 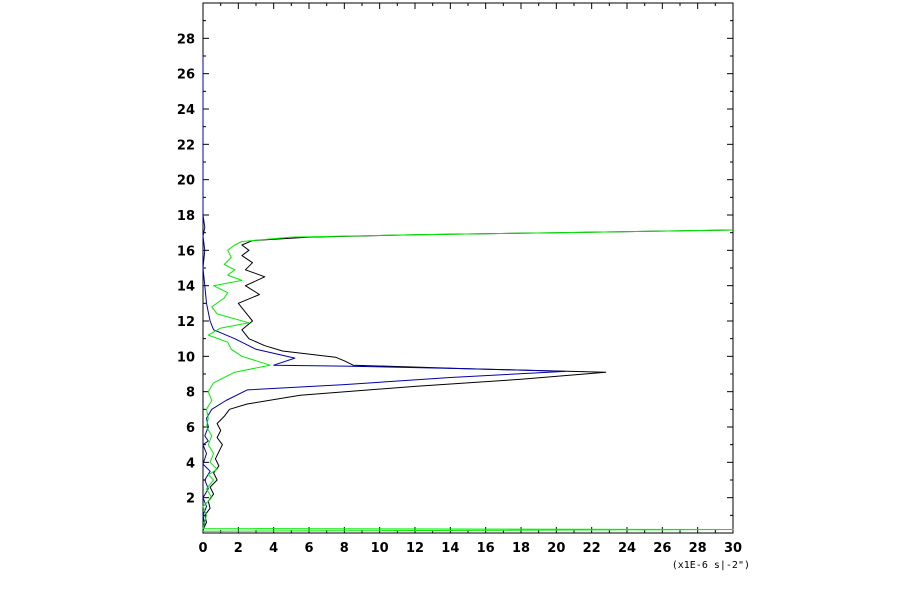 I want to click on x-tick-label: 22, so click(x=592, y=548).